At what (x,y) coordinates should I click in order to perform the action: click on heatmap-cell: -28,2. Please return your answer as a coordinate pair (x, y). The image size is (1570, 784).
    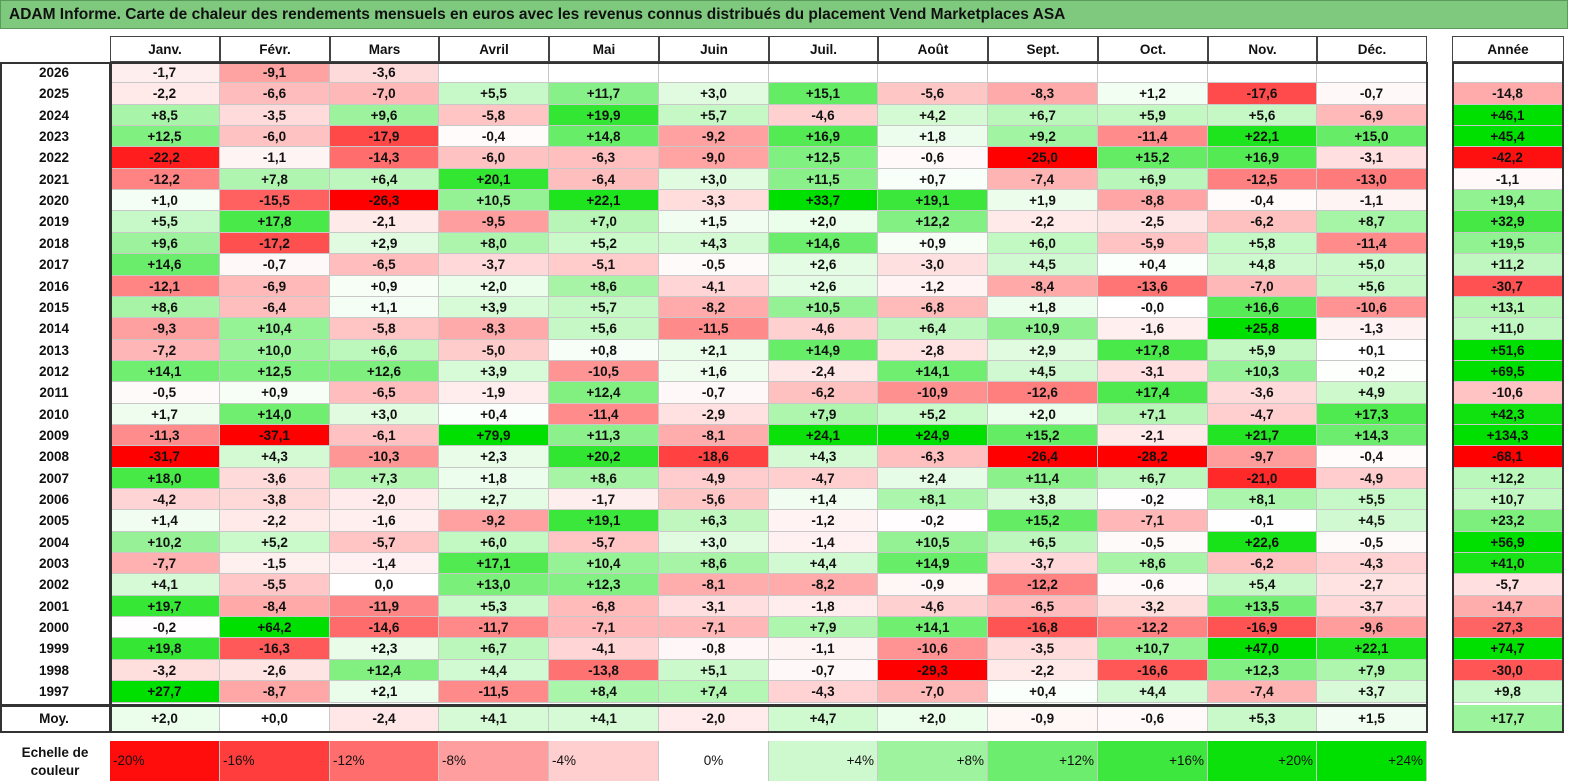
    Looking at the image, I should click on (1153, 457).